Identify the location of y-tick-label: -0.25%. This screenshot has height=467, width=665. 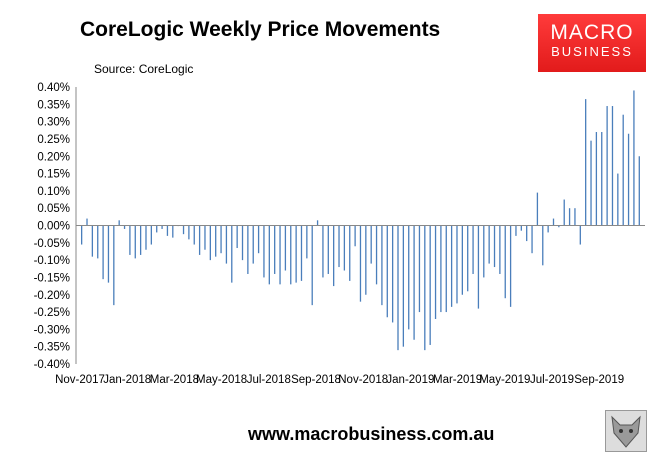
(52, 313).